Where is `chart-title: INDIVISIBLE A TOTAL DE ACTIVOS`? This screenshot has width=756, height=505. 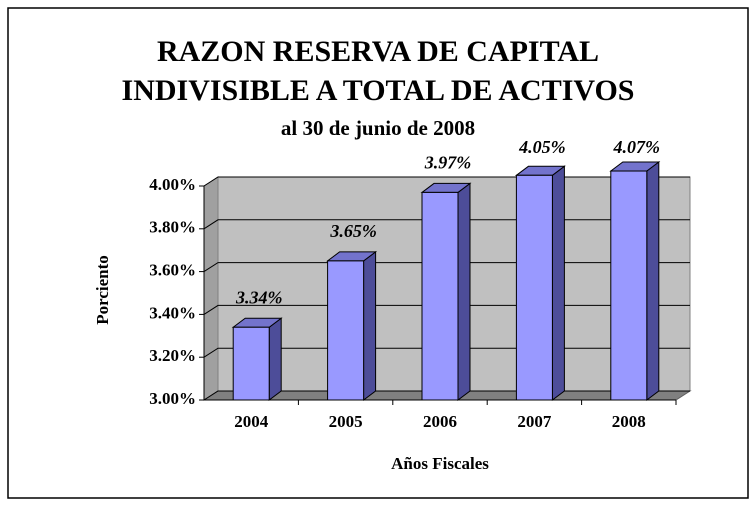 chart-title: INDIVISIBLE A TOTAL DE ACTIVOS is located at coordinates (378, 90).